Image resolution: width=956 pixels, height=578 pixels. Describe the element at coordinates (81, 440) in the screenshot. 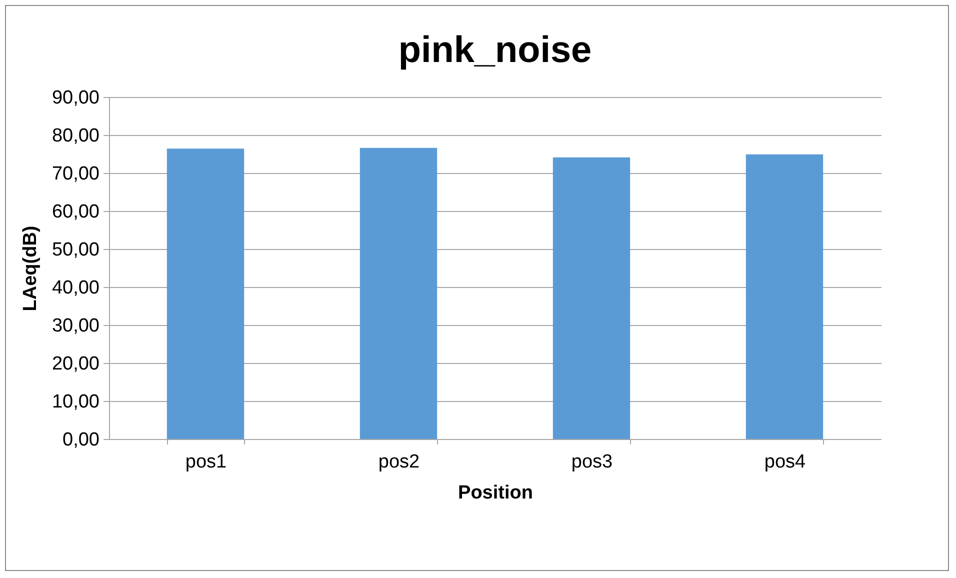

I see `y-tick-label: 0,00` at that location.